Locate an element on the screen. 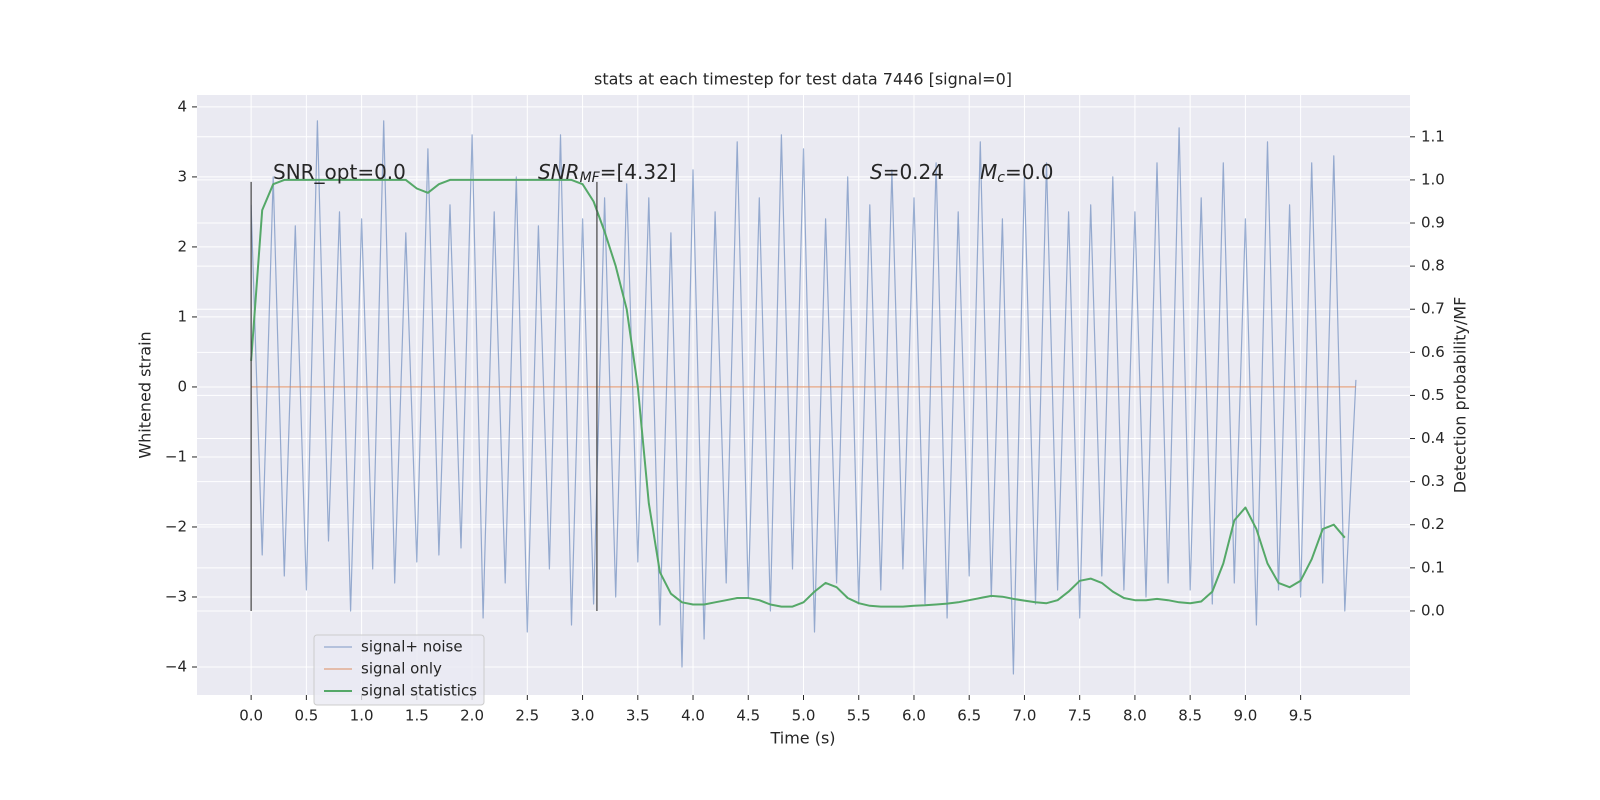  y2-tick-label: 0.8 is located at coordinates (1433, 266).